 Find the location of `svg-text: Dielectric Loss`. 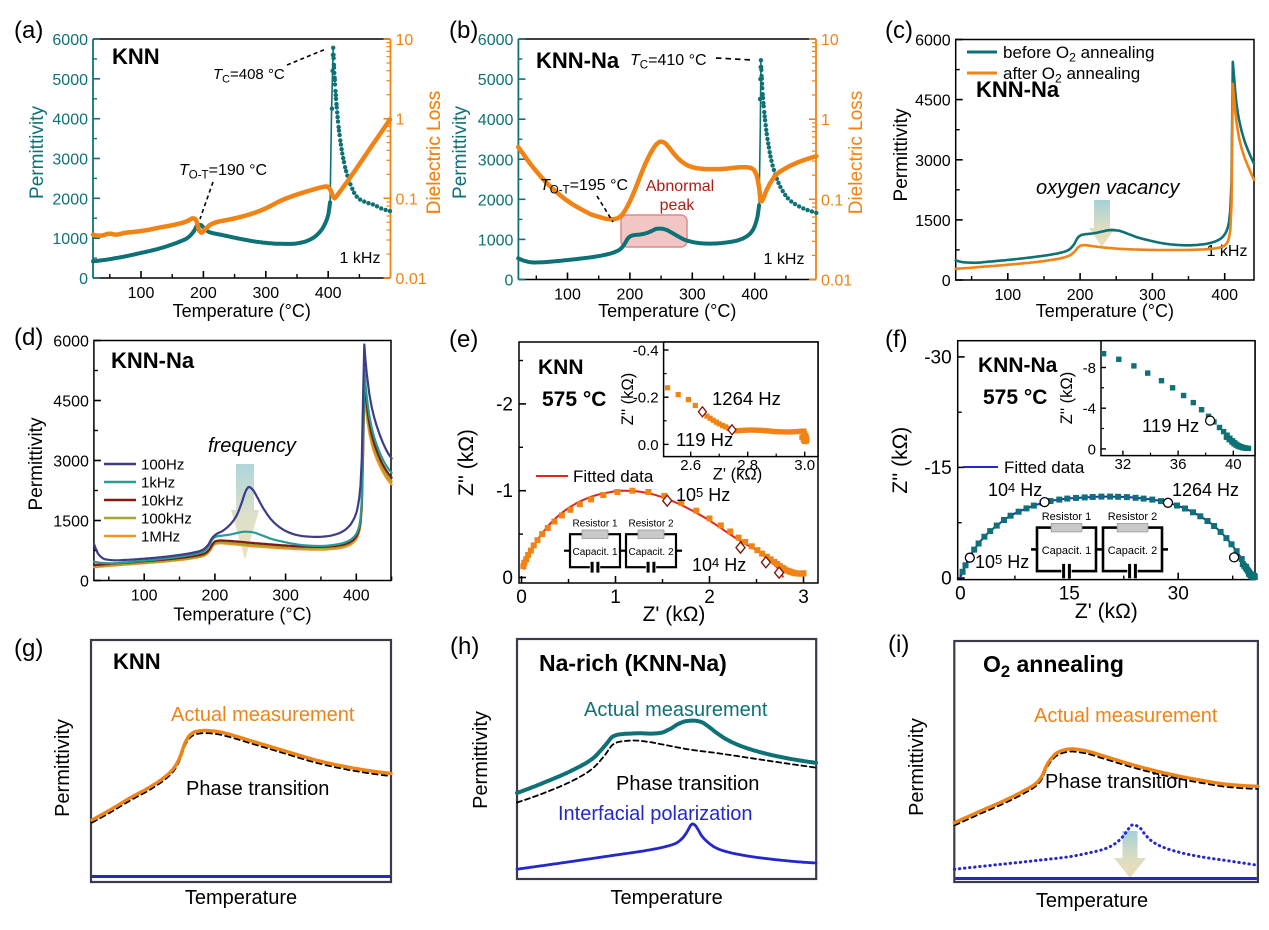

svg-text: Dielectric Loss is located at coordinates (434, 153).